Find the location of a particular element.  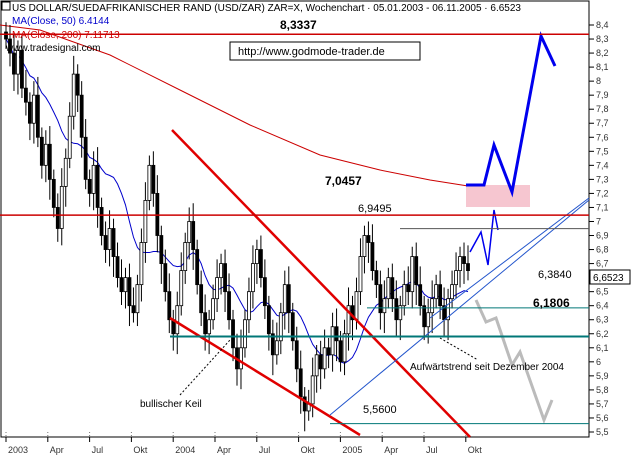

x-tick-label: Okt is located at coordinates (308, 450).